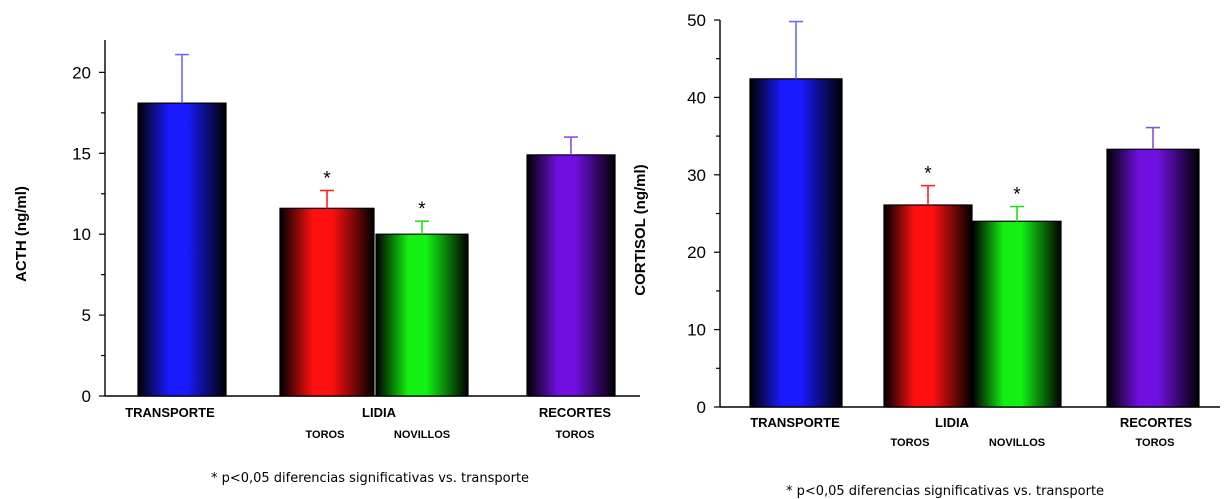  Describe the element at coordinates (170, 412) in the screenshot. I see `acth-group-label: TRANSPORTE` at that location.